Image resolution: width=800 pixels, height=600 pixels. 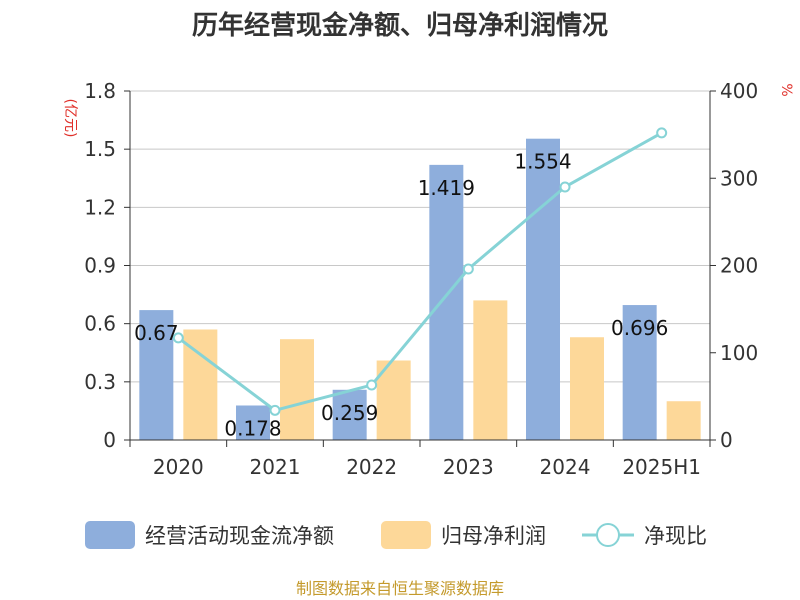 I want to click on data-label-operating-cash-flow: 0.178, so click(x=252, y=428).